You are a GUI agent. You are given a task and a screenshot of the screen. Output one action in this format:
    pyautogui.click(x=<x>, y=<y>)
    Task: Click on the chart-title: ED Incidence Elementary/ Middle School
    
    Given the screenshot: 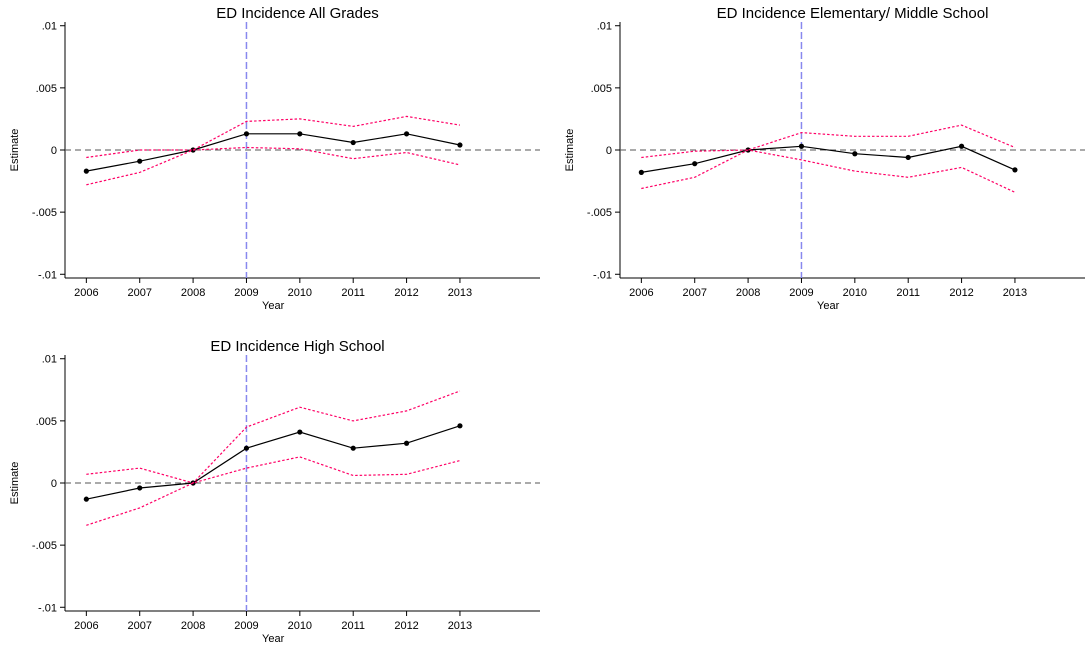 What is the action you would take?
    pyautogui.click(x=853, y=13)
    